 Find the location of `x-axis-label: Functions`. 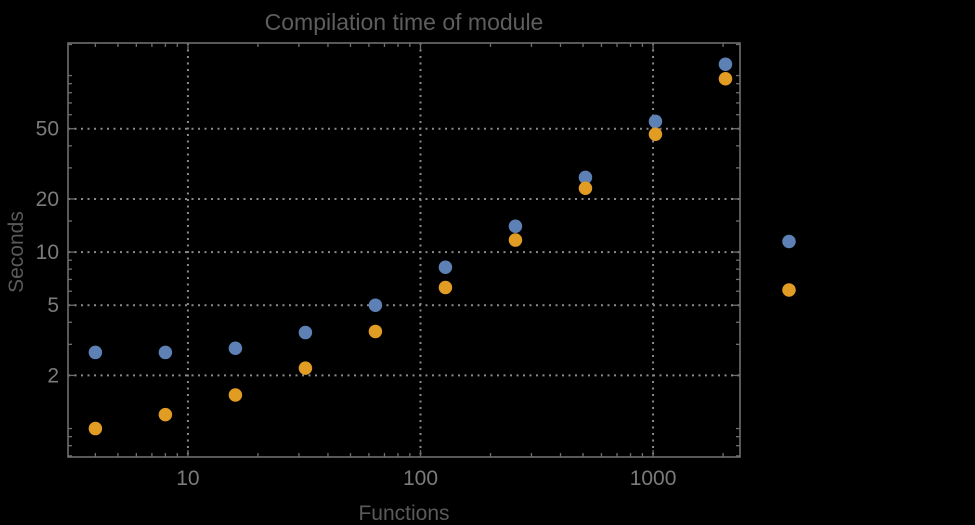

x-axis-label: Functions is located at coordinates (404, 513).